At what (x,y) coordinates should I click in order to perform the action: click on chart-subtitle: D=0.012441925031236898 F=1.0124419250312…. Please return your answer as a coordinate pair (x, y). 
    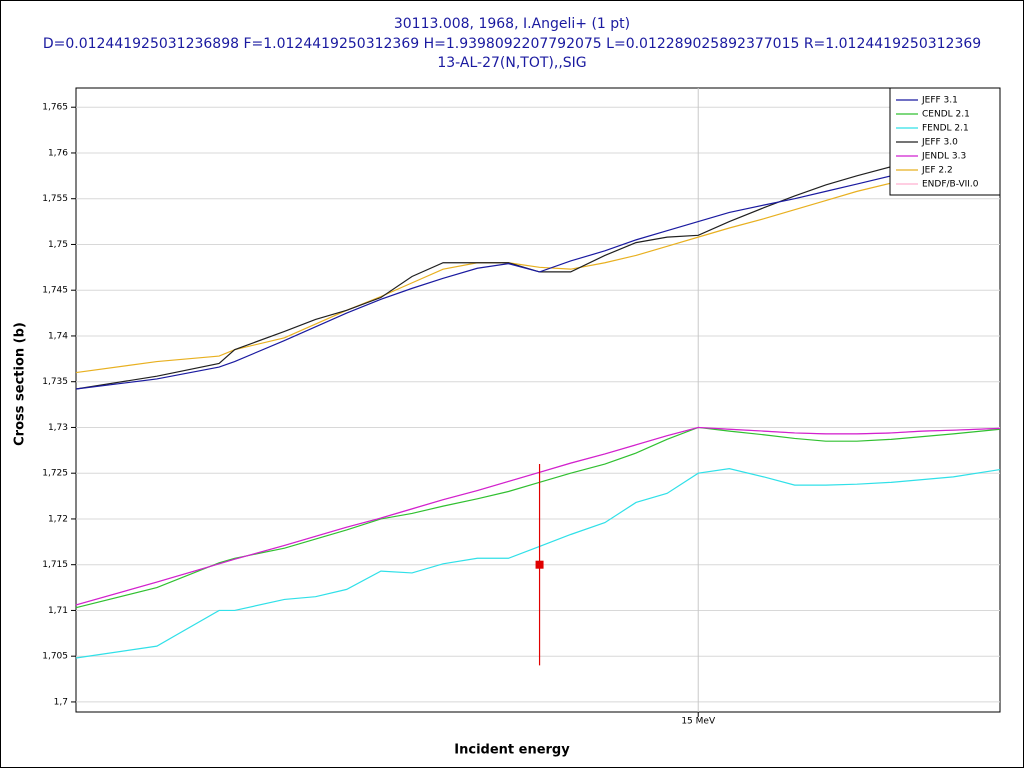
    Looking at the image, I should click on (512, 44).